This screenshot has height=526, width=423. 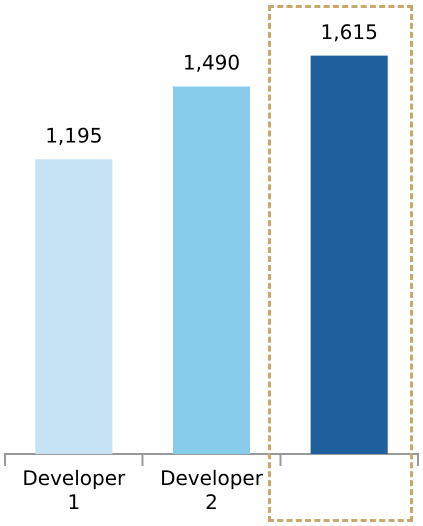 What do you see at coordinates (211, 62) in the screenshot?
I see `data-label: 1,490` at bounding box center [211, 62].